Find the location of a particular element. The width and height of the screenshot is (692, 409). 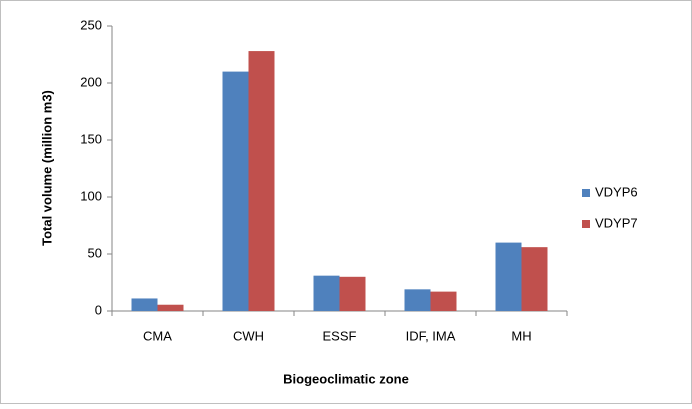

x-tick-label: ESSF is located at coordinates (340, 335).